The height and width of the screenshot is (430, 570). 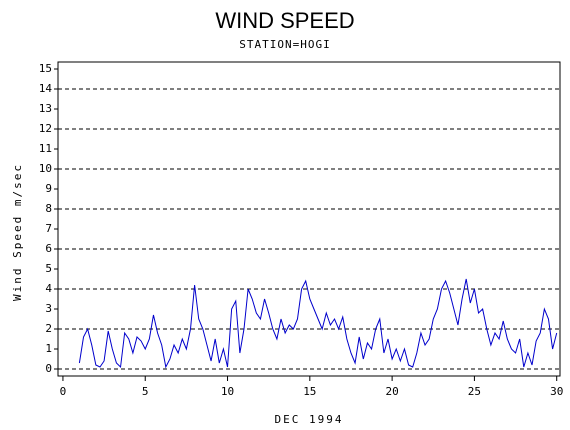 I want to click on x-tick-label: 25, so click(x=474, y=391).